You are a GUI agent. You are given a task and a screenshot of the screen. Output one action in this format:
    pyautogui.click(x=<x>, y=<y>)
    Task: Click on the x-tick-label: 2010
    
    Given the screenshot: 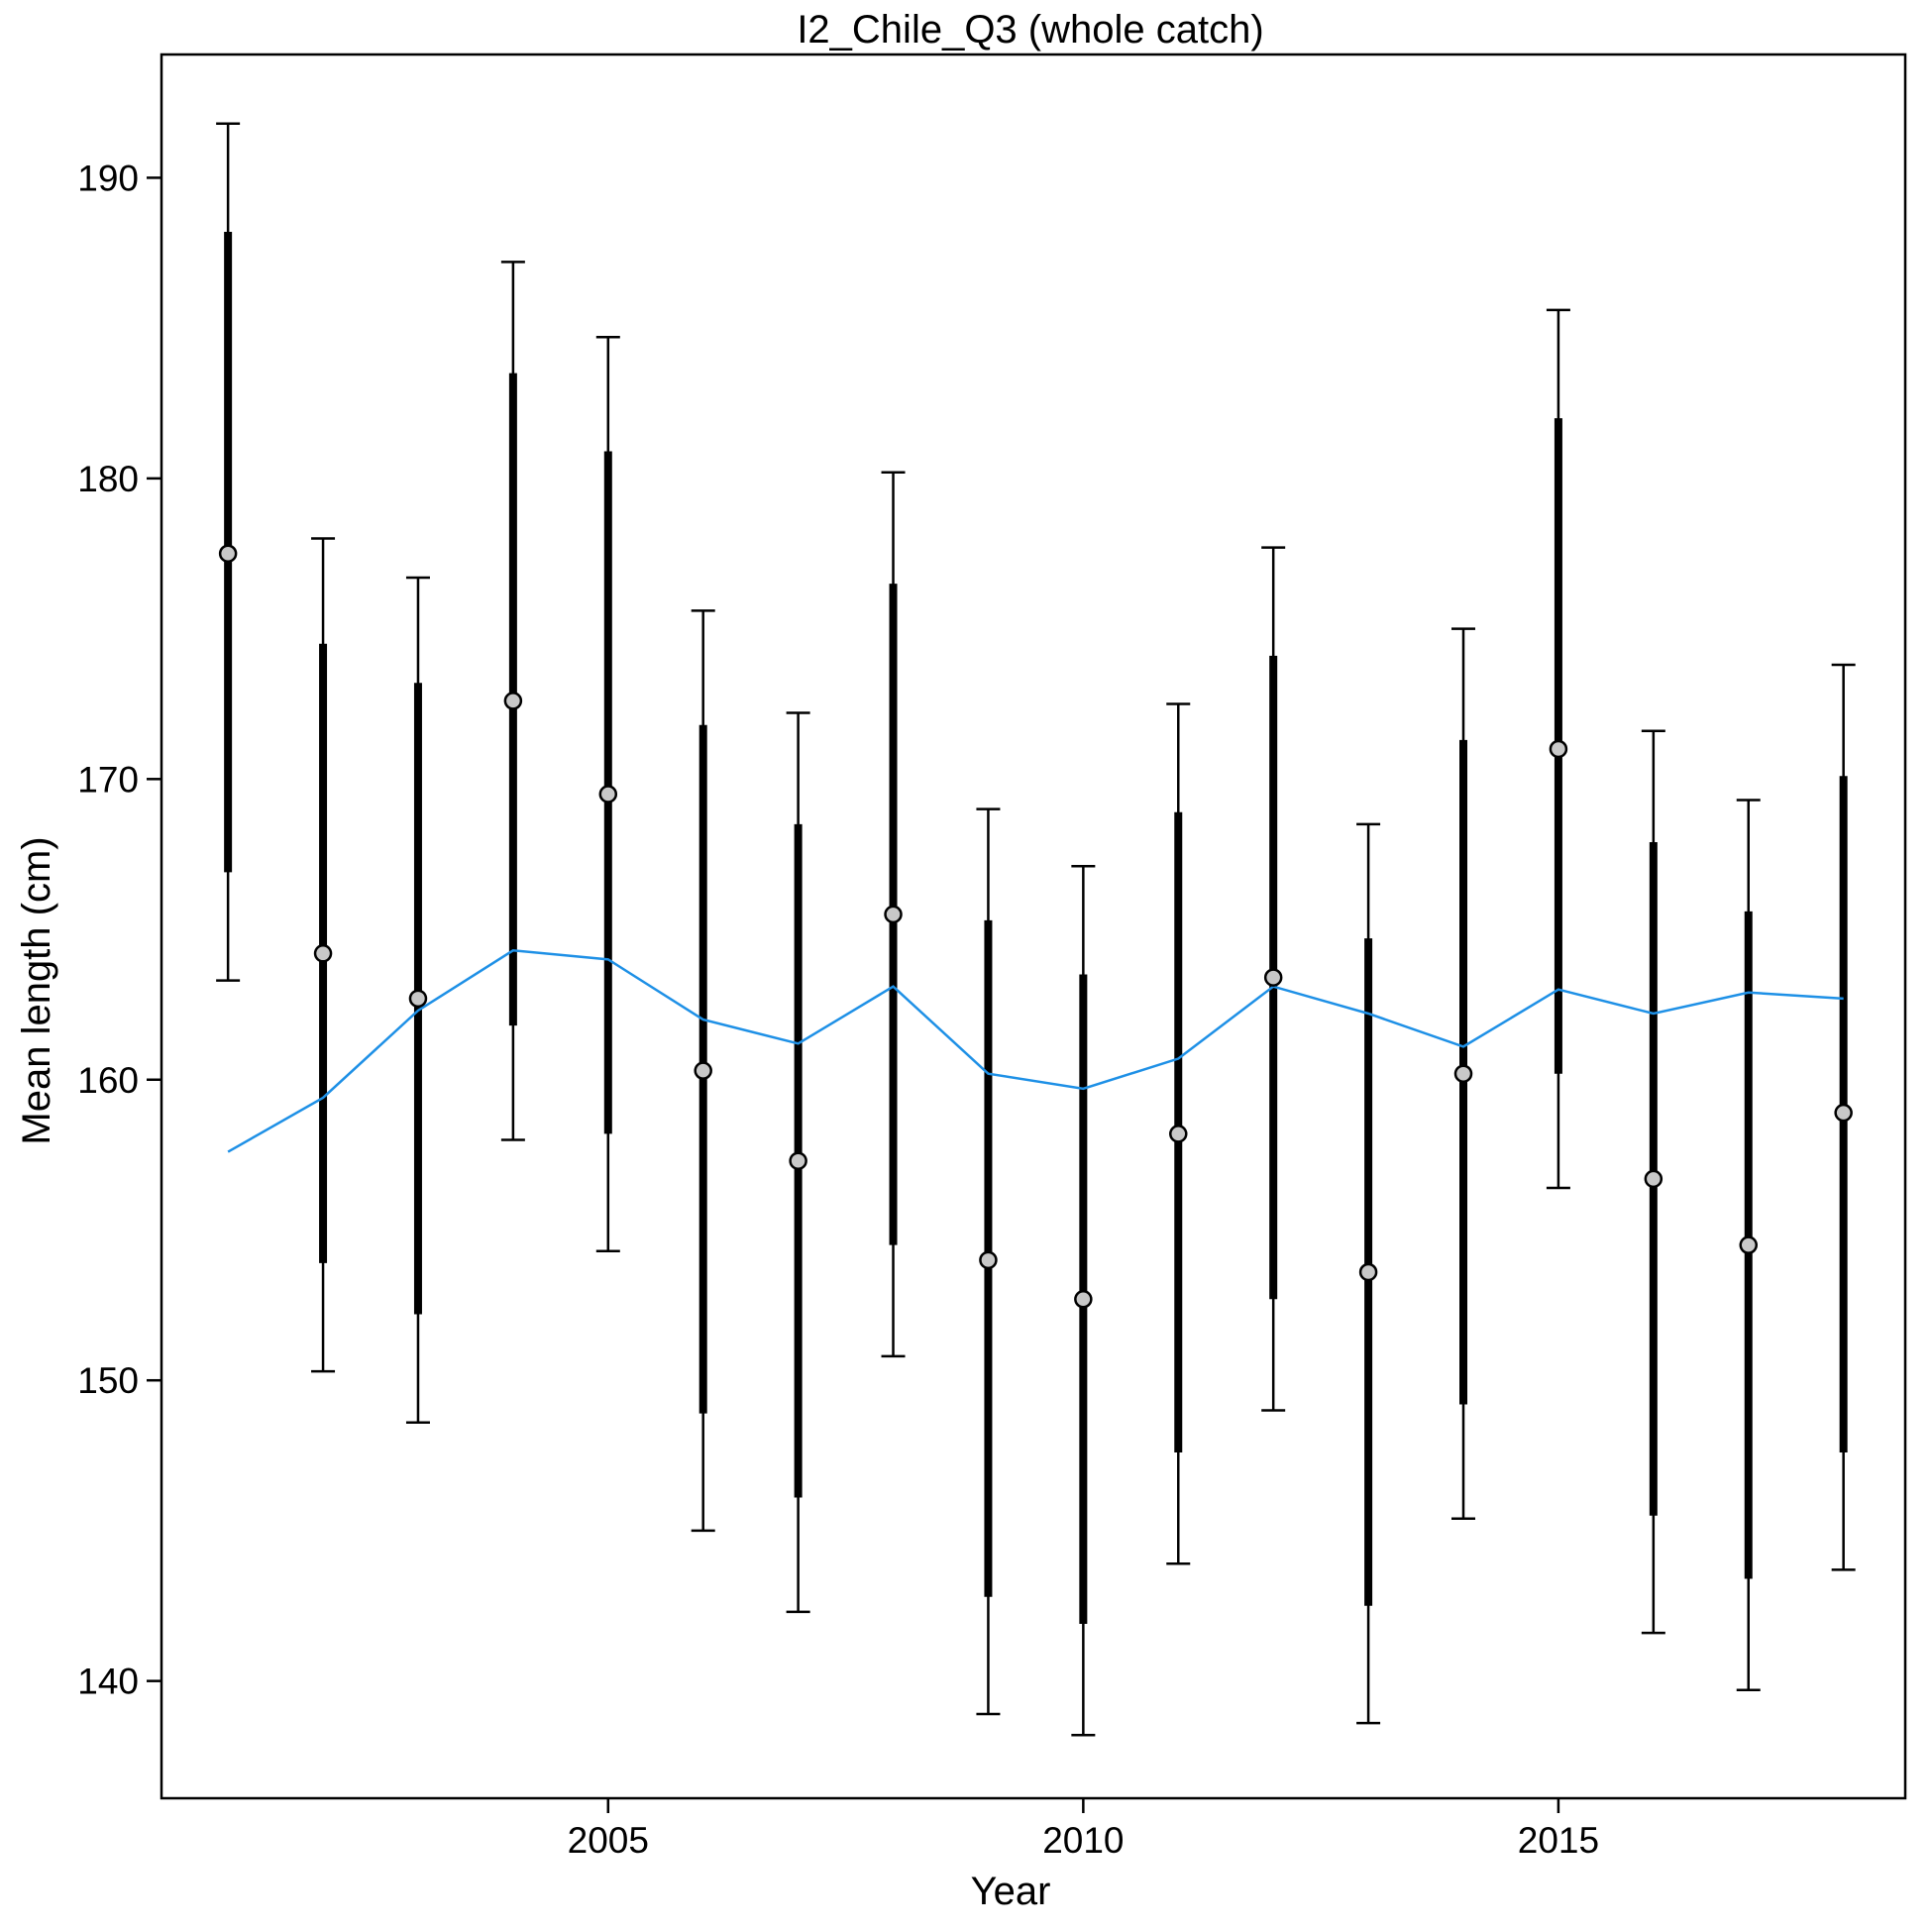 What is the action you would take?
    pyautogui.click(x=1083, y=1840)
    